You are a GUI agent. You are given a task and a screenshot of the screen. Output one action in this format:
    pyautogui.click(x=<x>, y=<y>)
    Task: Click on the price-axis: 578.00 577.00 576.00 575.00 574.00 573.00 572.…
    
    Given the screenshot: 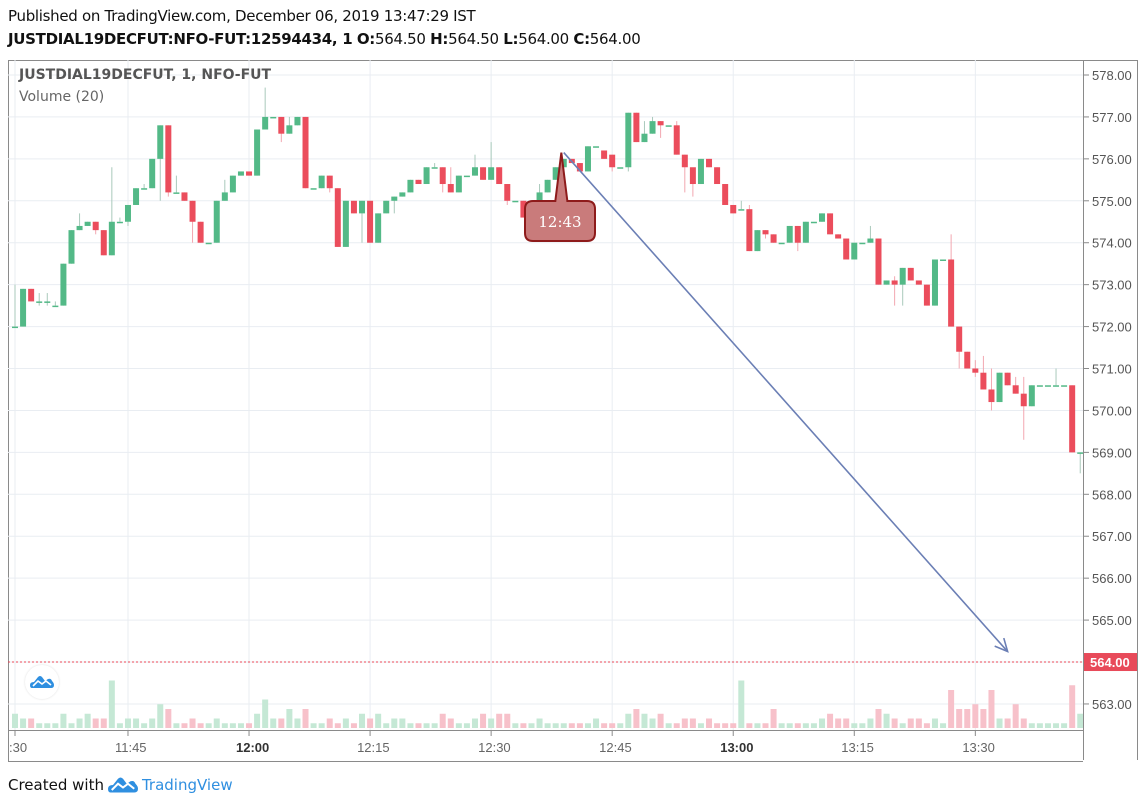 What is the action you would take?
    pyautogui.click(x=1110, y=410)
    